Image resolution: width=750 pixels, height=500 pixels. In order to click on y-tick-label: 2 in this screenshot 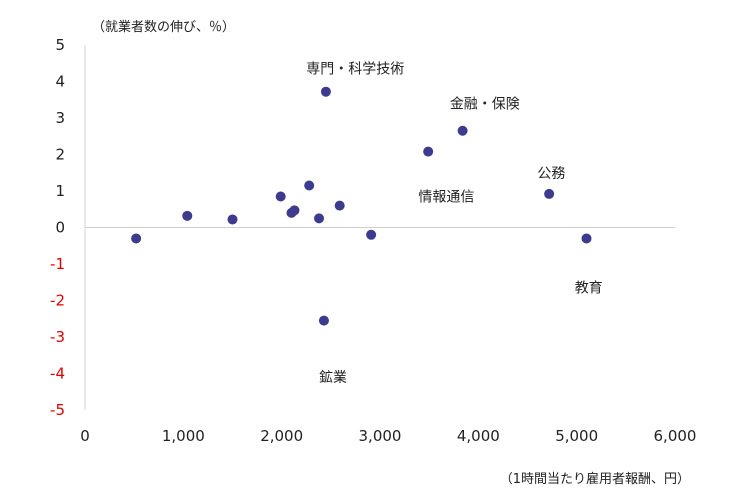, I will do `click(60, 155)`.